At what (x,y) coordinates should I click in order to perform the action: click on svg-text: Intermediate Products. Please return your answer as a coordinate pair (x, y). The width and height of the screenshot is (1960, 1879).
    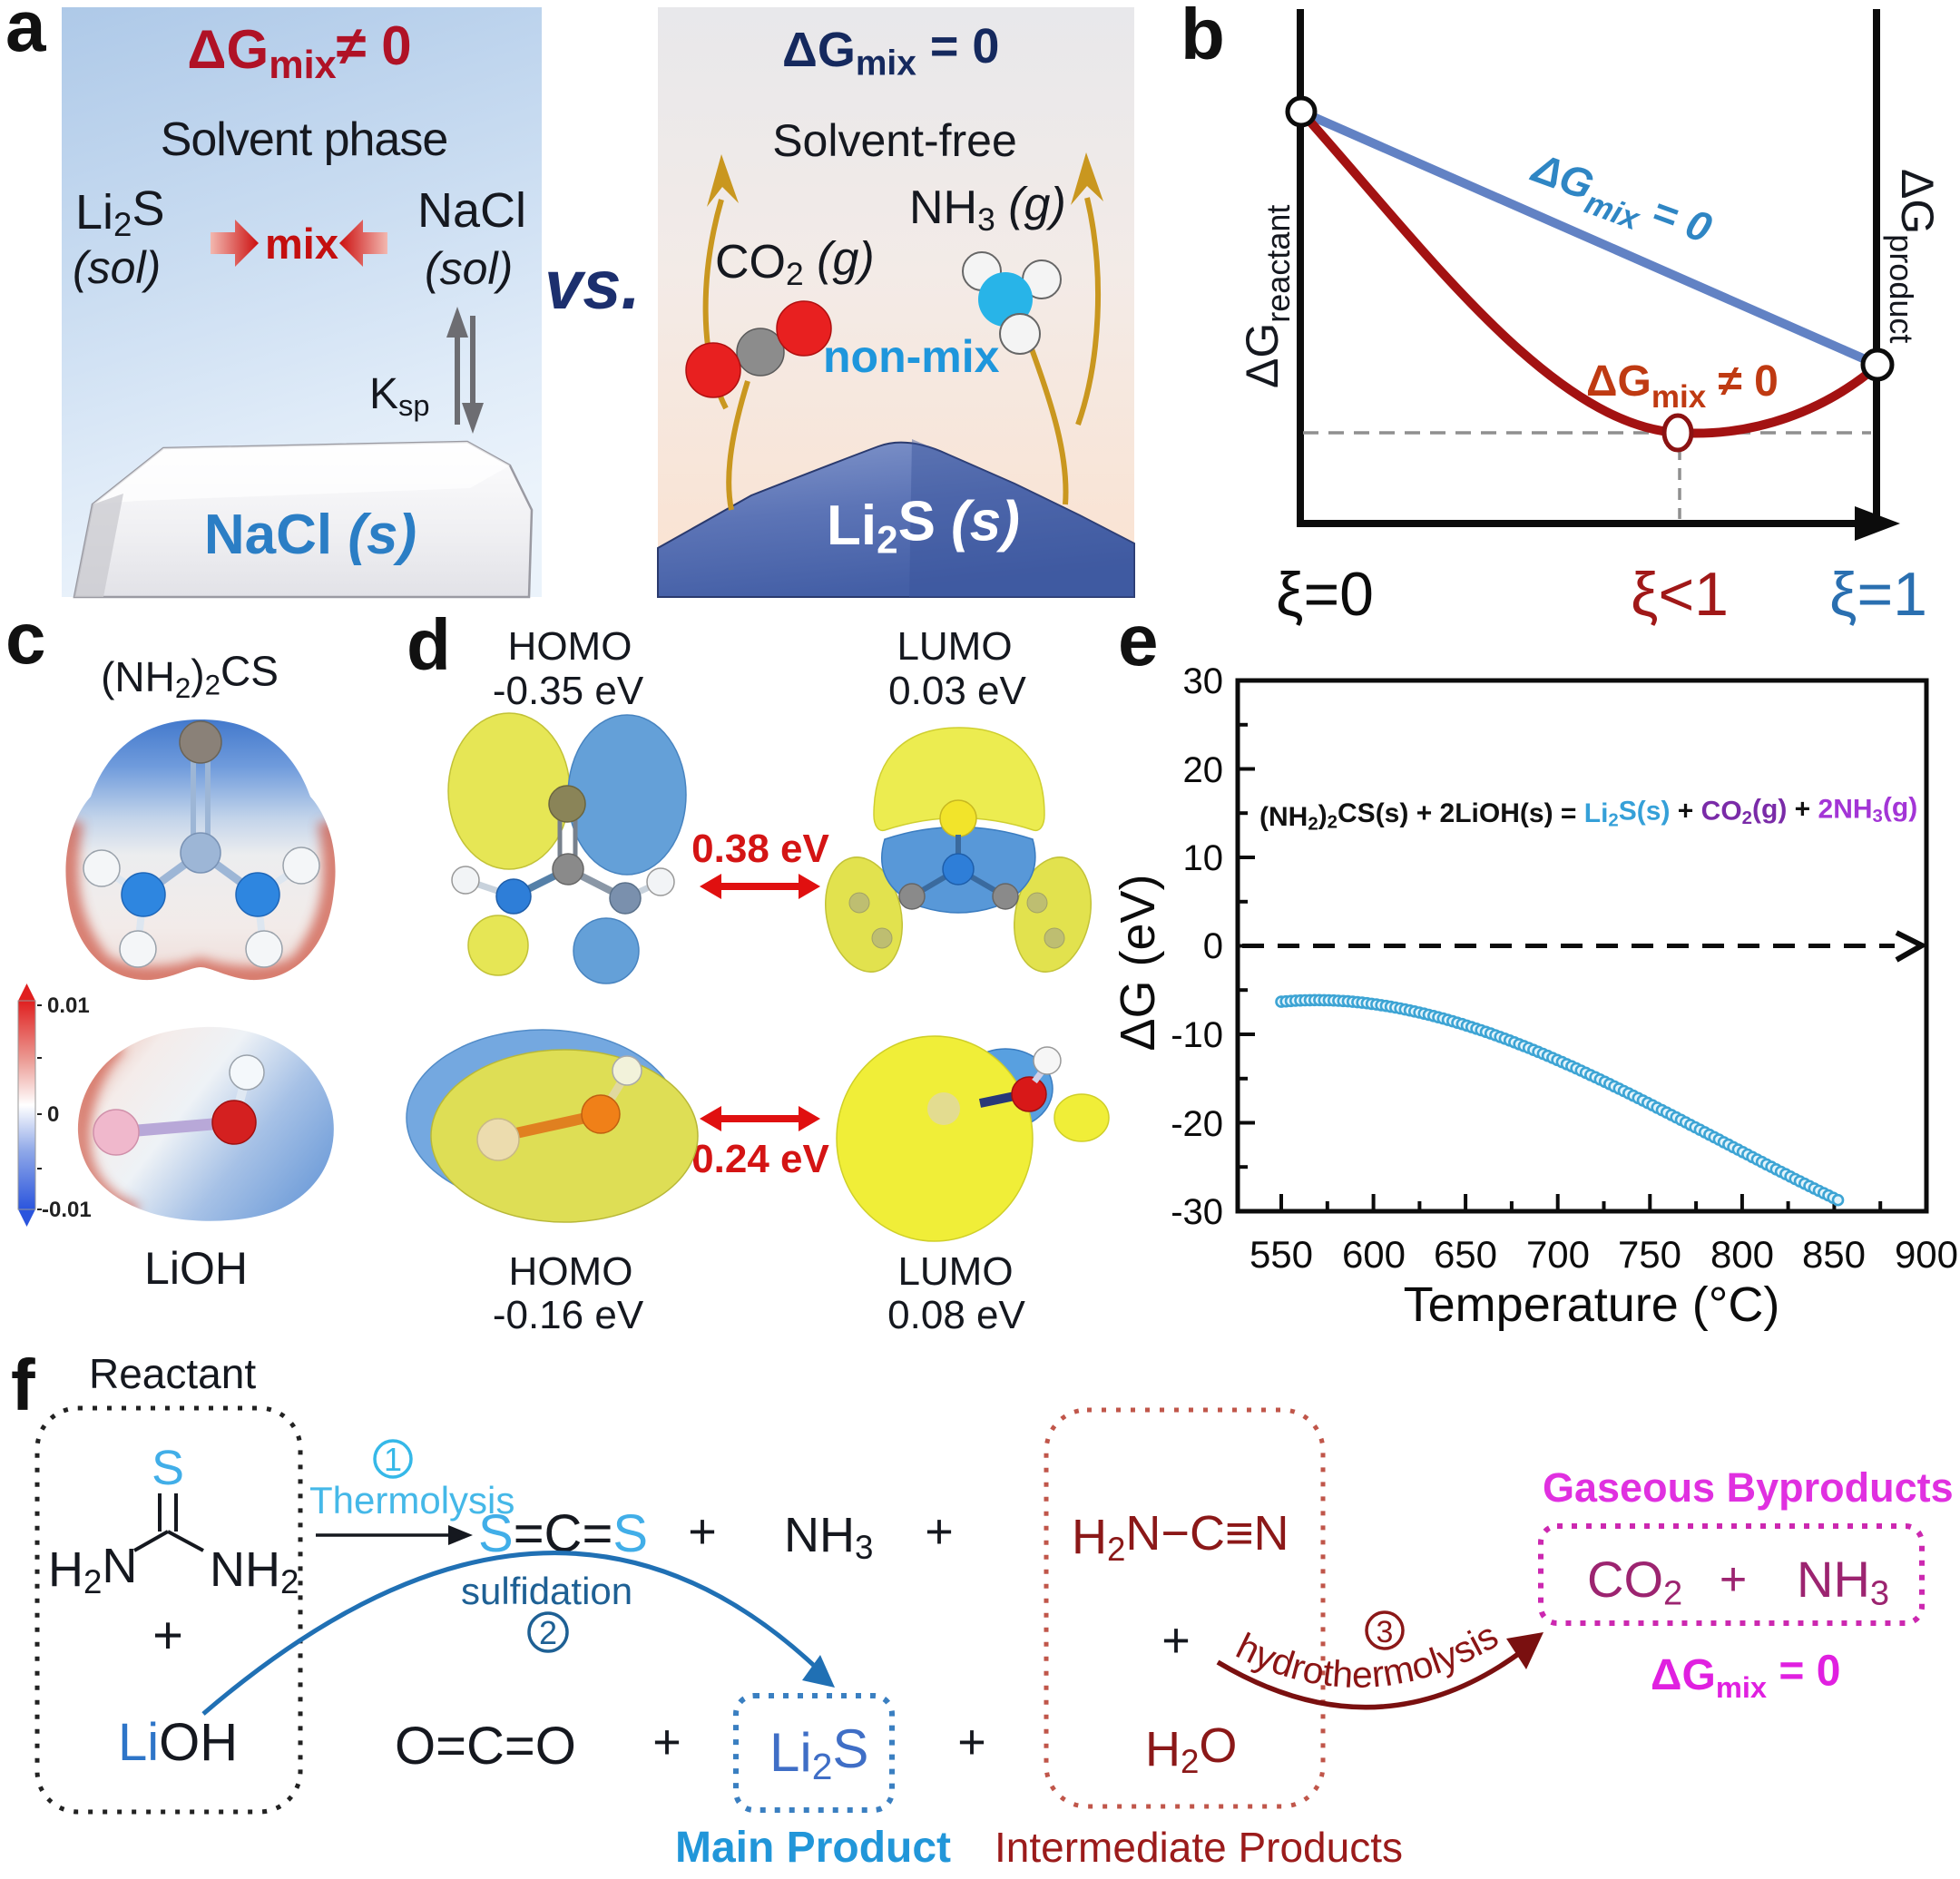
    Looking at the image, I should click on (1199, 1847).